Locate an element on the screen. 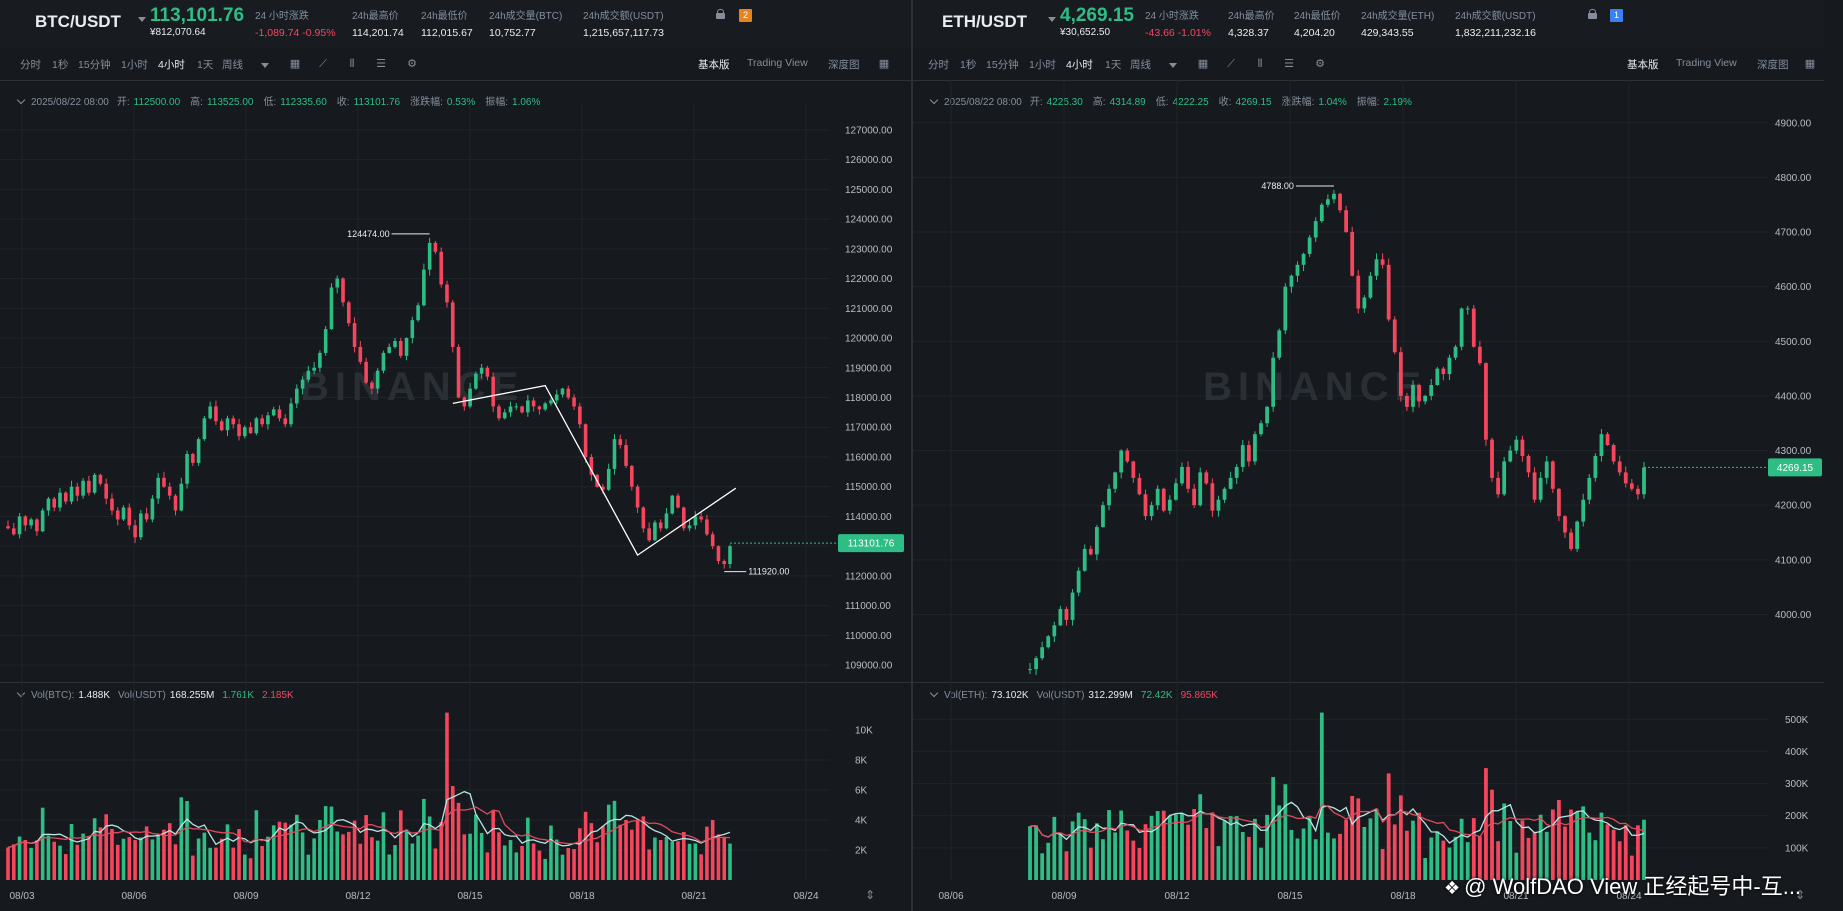 Image resolution: width=1843 pixels, height=911 pixels. alert-count-badge: 2 is located at coordinates (745, 15).